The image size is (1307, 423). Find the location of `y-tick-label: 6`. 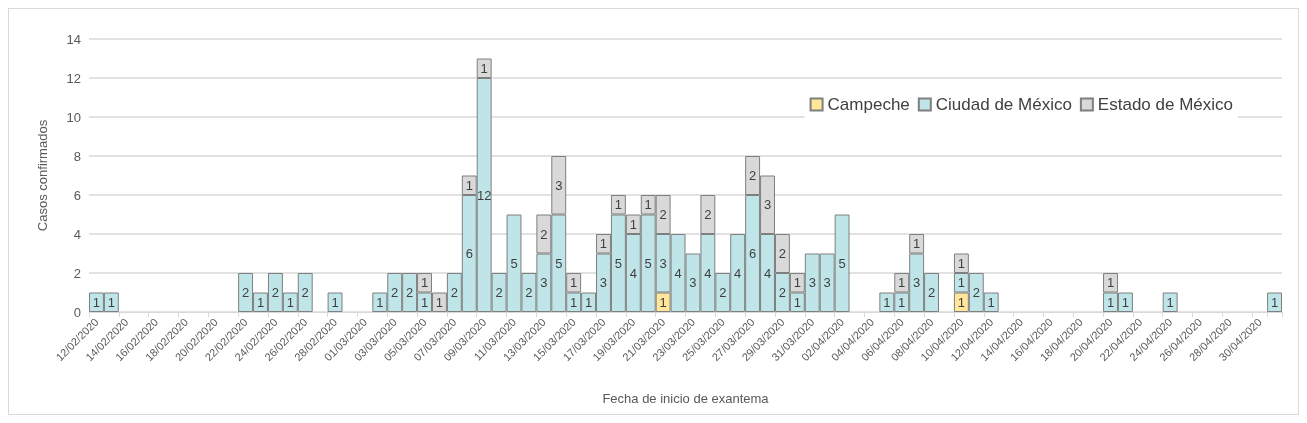

y-tick-label: 6 is located at coordinates (77, 195).